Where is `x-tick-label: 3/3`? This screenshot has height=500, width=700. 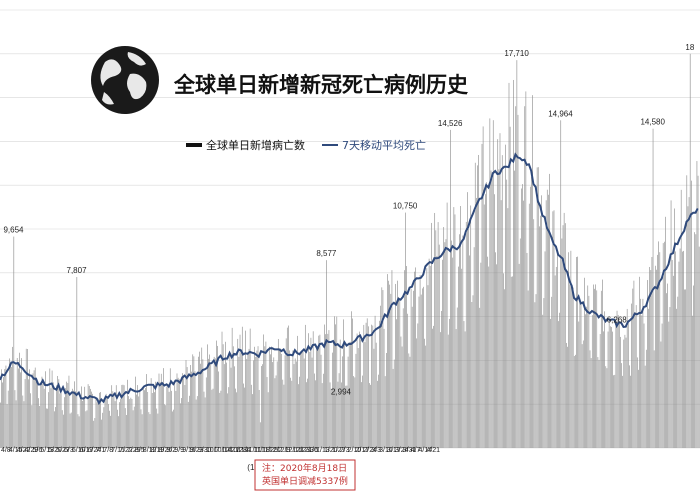 x-tick-label: 3/3 is located at coordinates (376, 450).